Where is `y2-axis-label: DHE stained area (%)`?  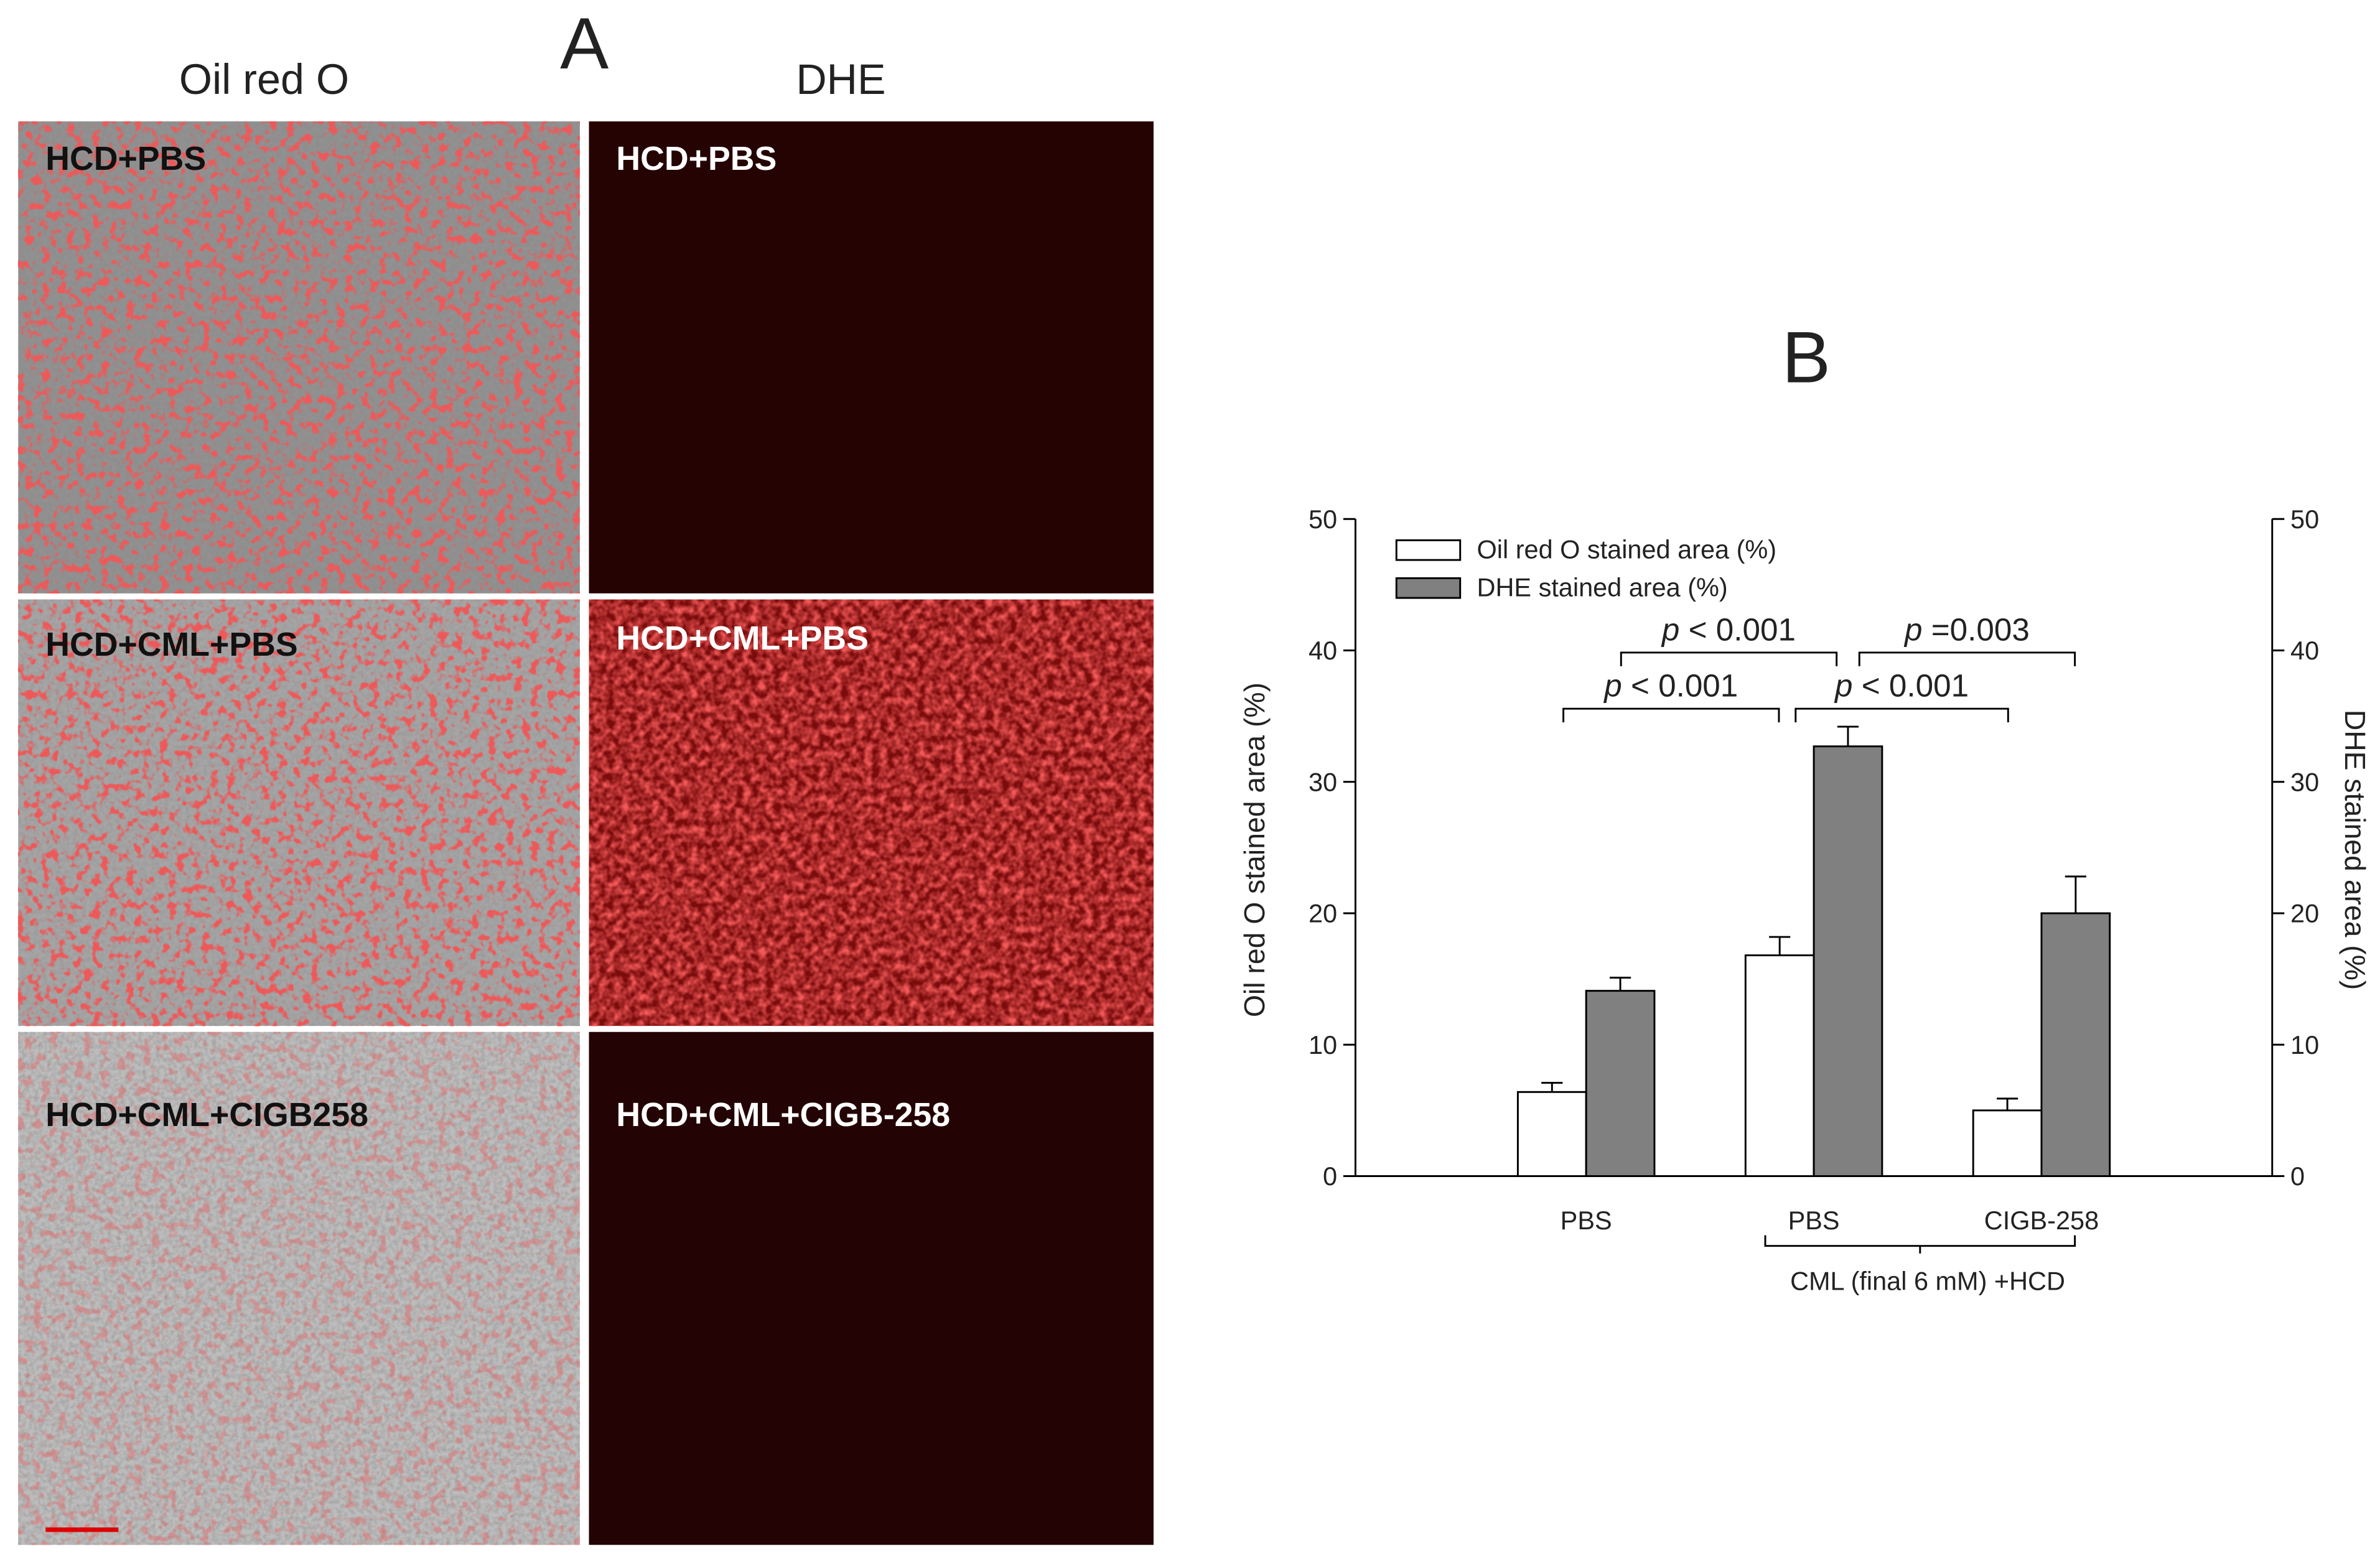 y2-axis-label: DHE stained area (%) is located at coordinates (2355, 850).